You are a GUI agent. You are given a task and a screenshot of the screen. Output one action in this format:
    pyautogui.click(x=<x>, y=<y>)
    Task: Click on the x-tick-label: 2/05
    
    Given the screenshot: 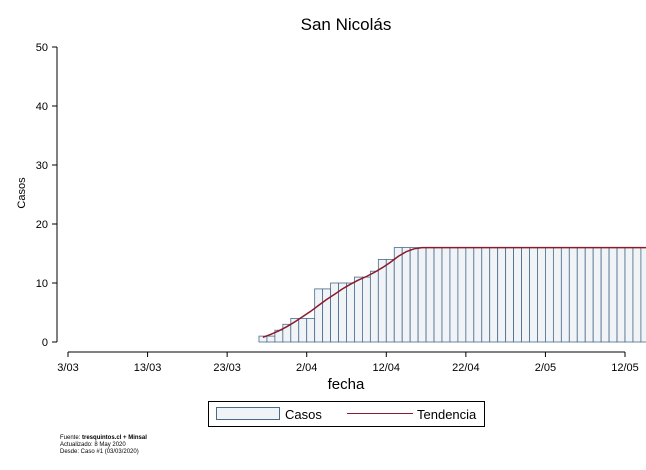 What is the action you would take?
    pyautogui.click(x=545, y=368)
    